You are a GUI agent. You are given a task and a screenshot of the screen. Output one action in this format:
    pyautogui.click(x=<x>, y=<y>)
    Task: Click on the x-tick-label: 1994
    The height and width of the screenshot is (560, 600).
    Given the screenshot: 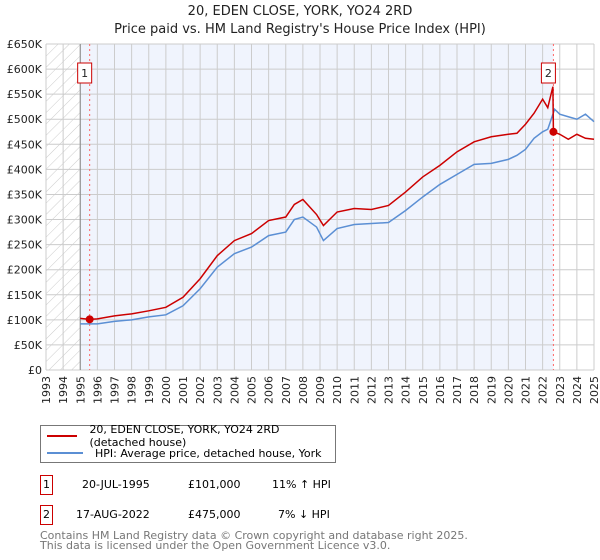 What is the action you would take?
    pyautogui.click(x=63, y=390)
    